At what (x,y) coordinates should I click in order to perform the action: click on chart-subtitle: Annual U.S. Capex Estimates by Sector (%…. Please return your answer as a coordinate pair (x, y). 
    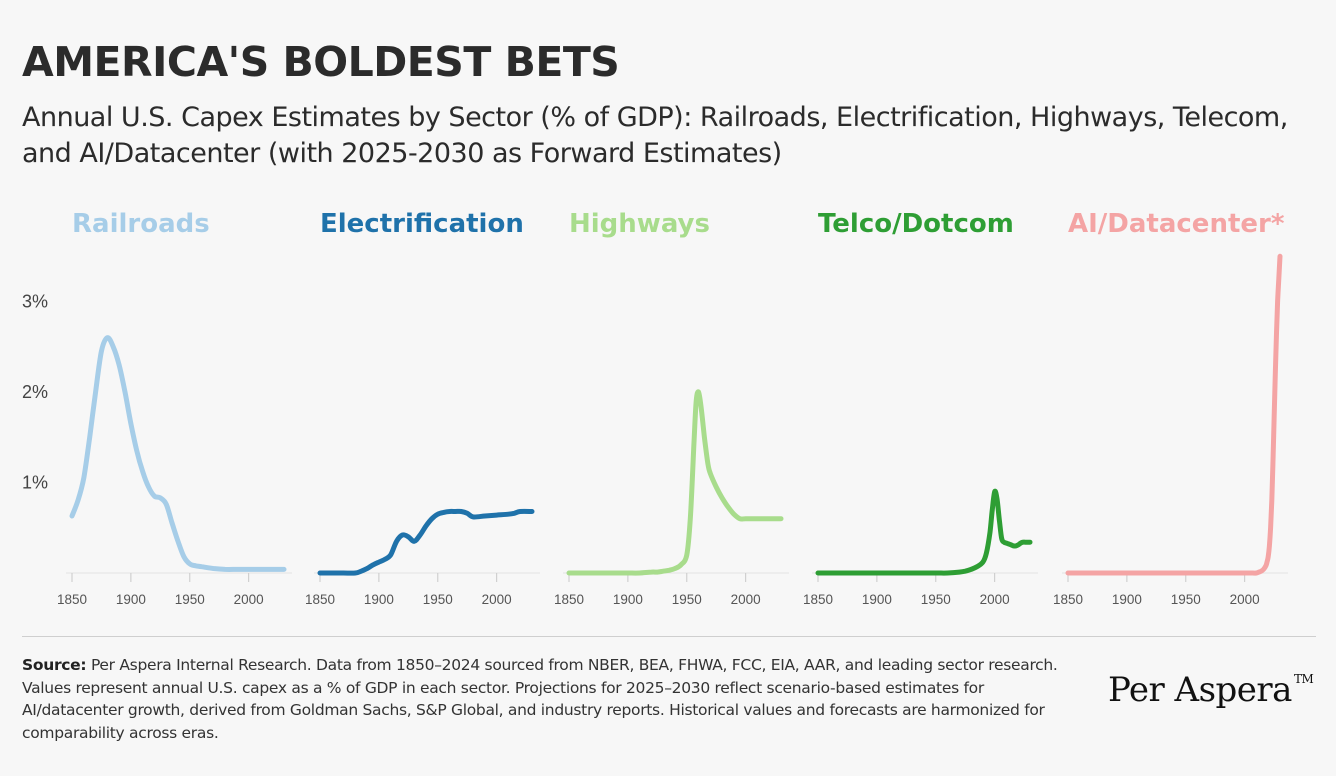
    Looking at the image, I should click on (655, 135).